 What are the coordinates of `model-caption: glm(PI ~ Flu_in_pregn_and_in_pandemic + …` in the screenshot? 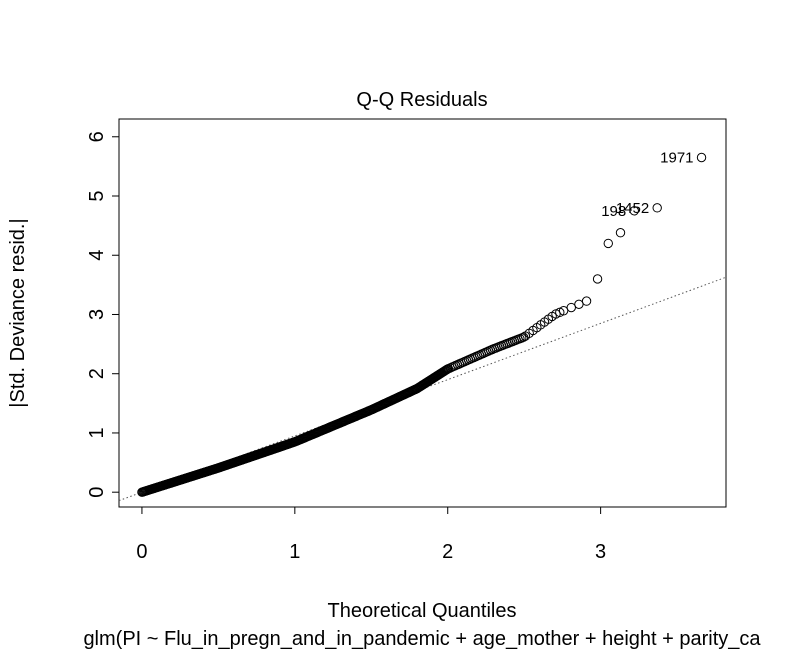 It's located at (422, 639).